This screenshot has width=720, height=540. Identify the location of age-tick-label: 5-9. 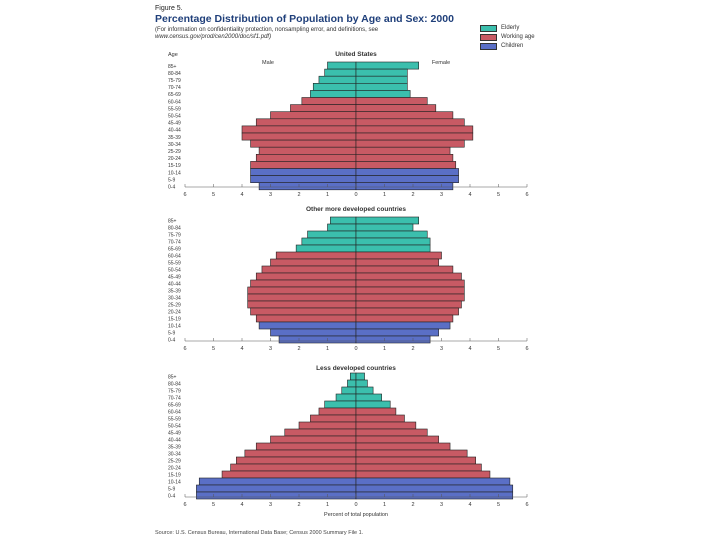
(171, 334).